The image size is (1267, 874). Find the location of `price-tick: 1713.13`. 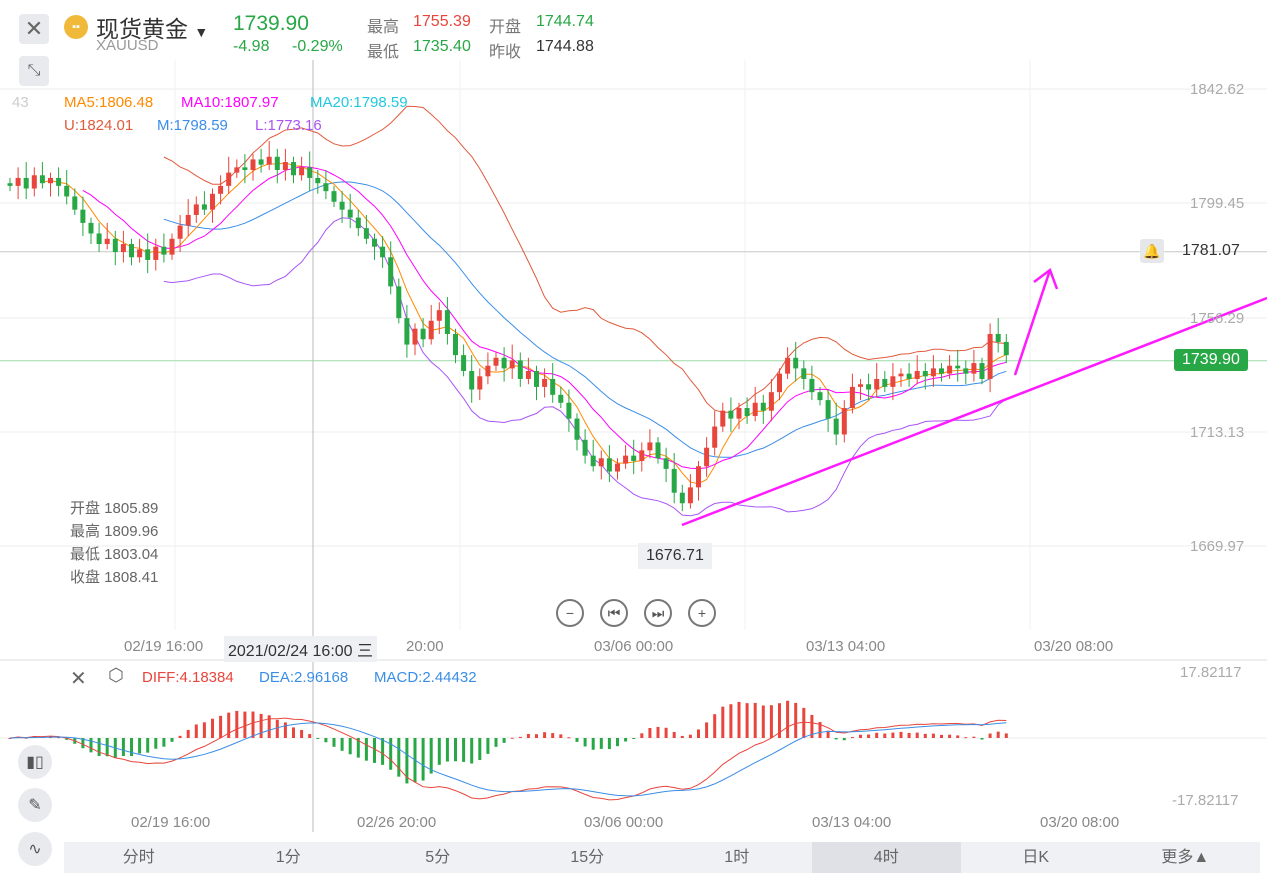

price-tick: 1713.13 is located at coordinates (1217, 432).